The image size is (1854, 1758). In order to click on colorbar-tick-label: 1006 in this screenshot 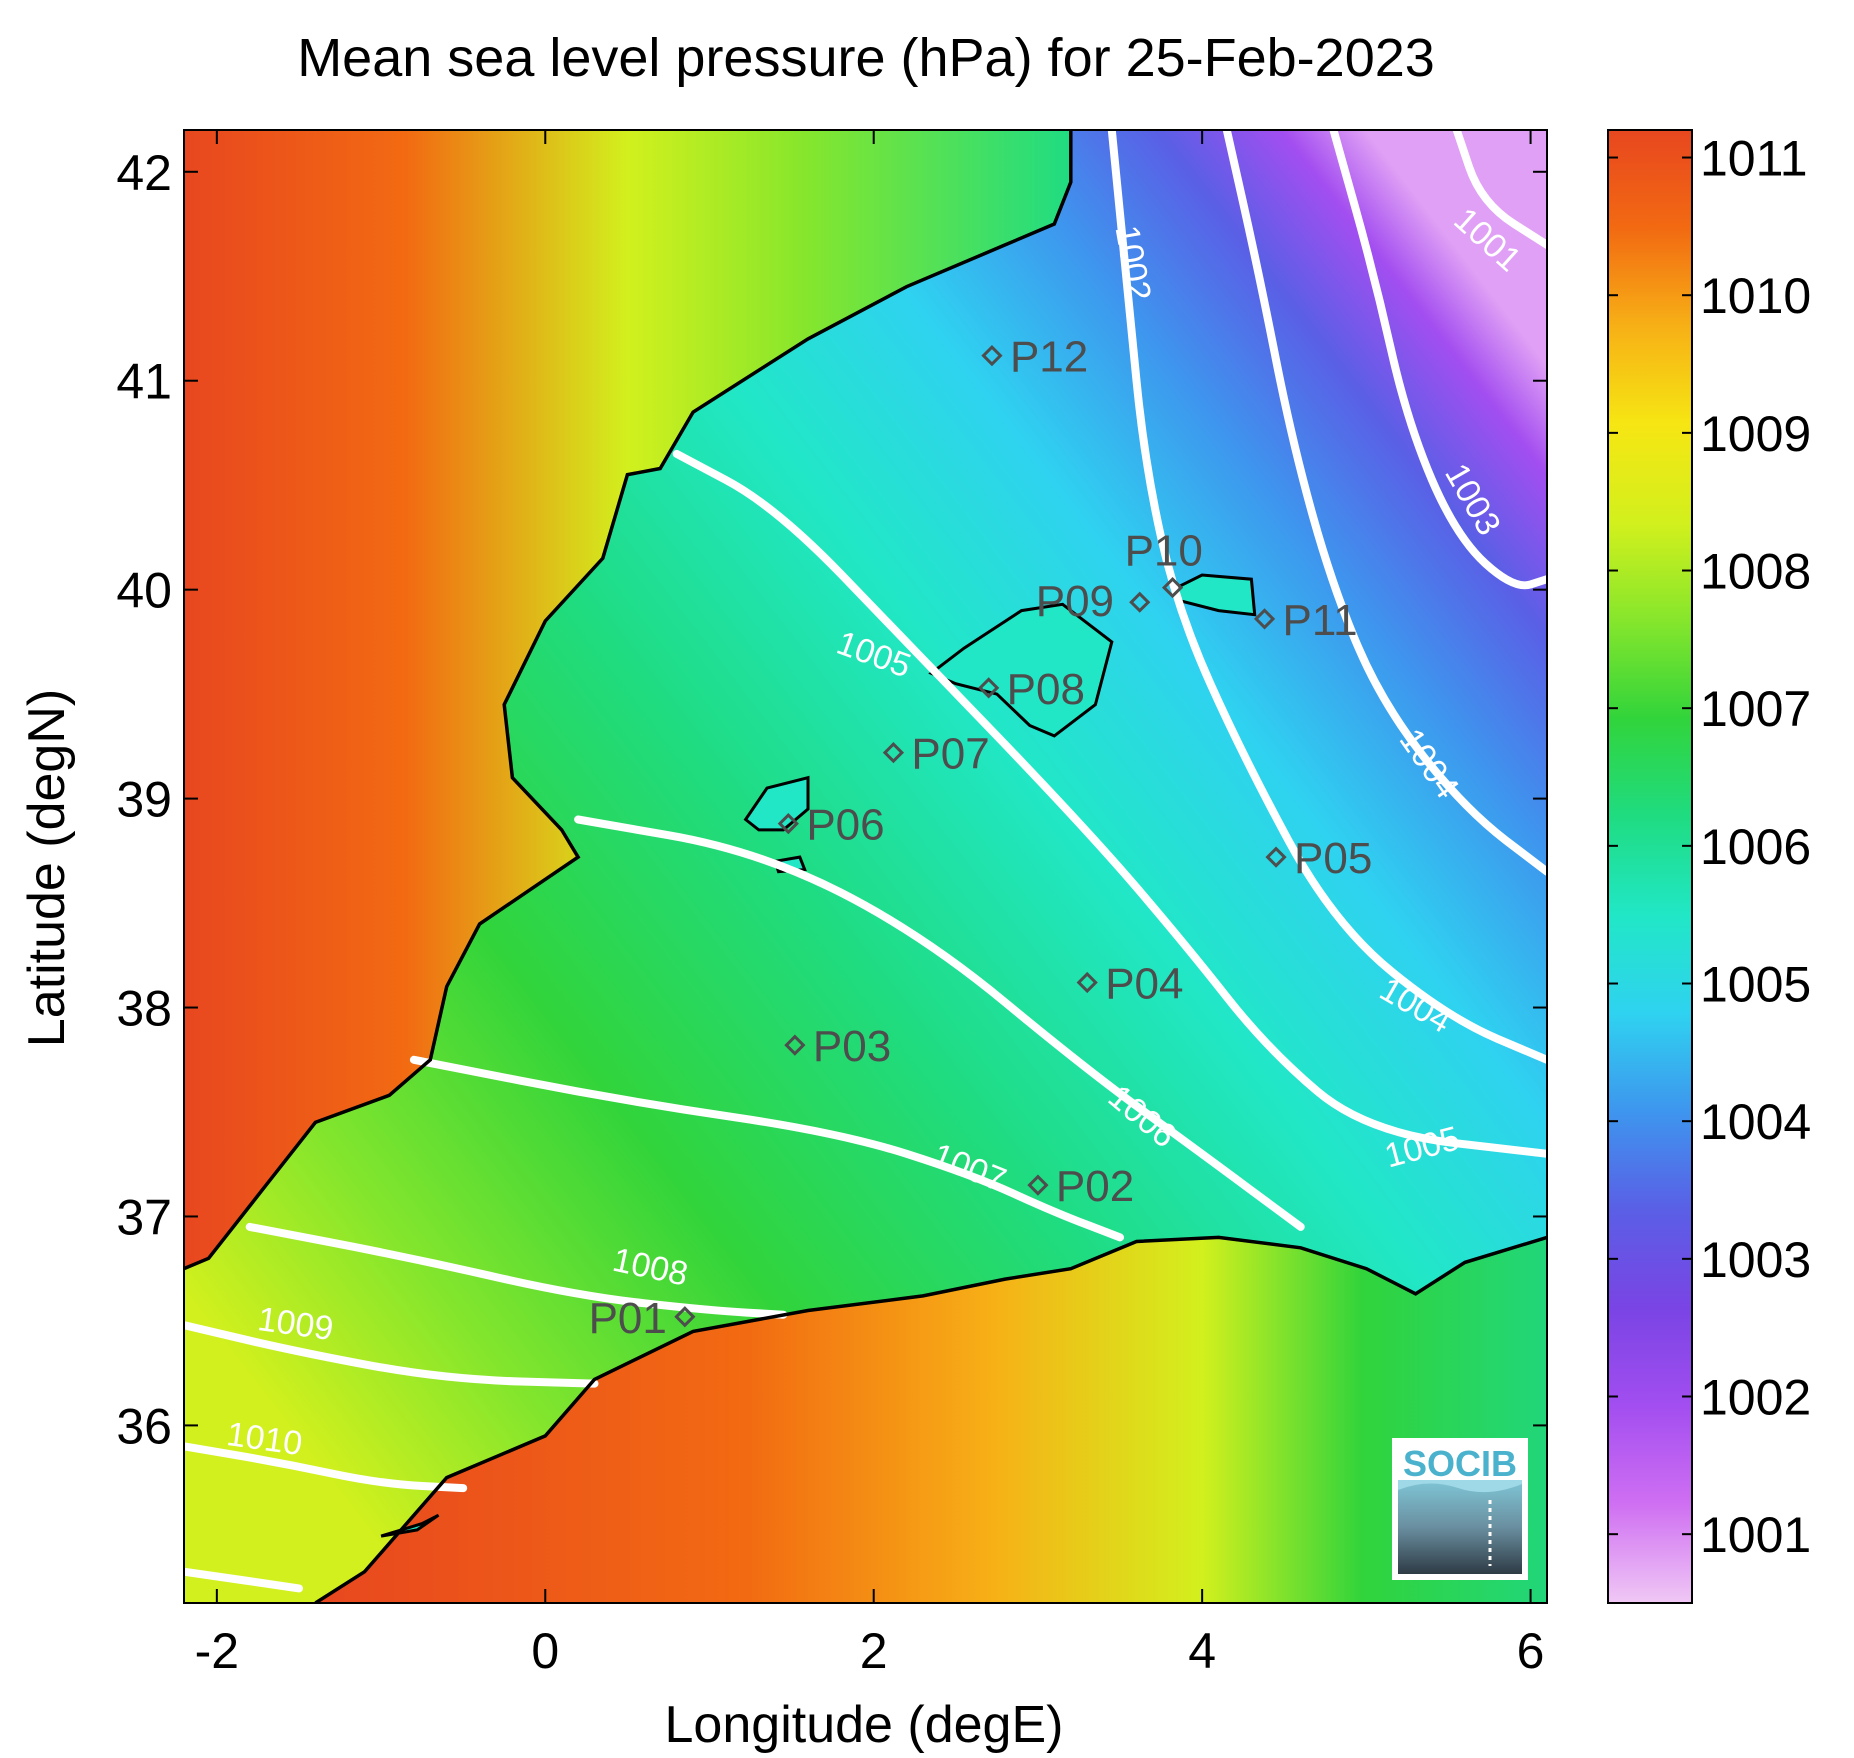, I will do `click(1755, 847)`.